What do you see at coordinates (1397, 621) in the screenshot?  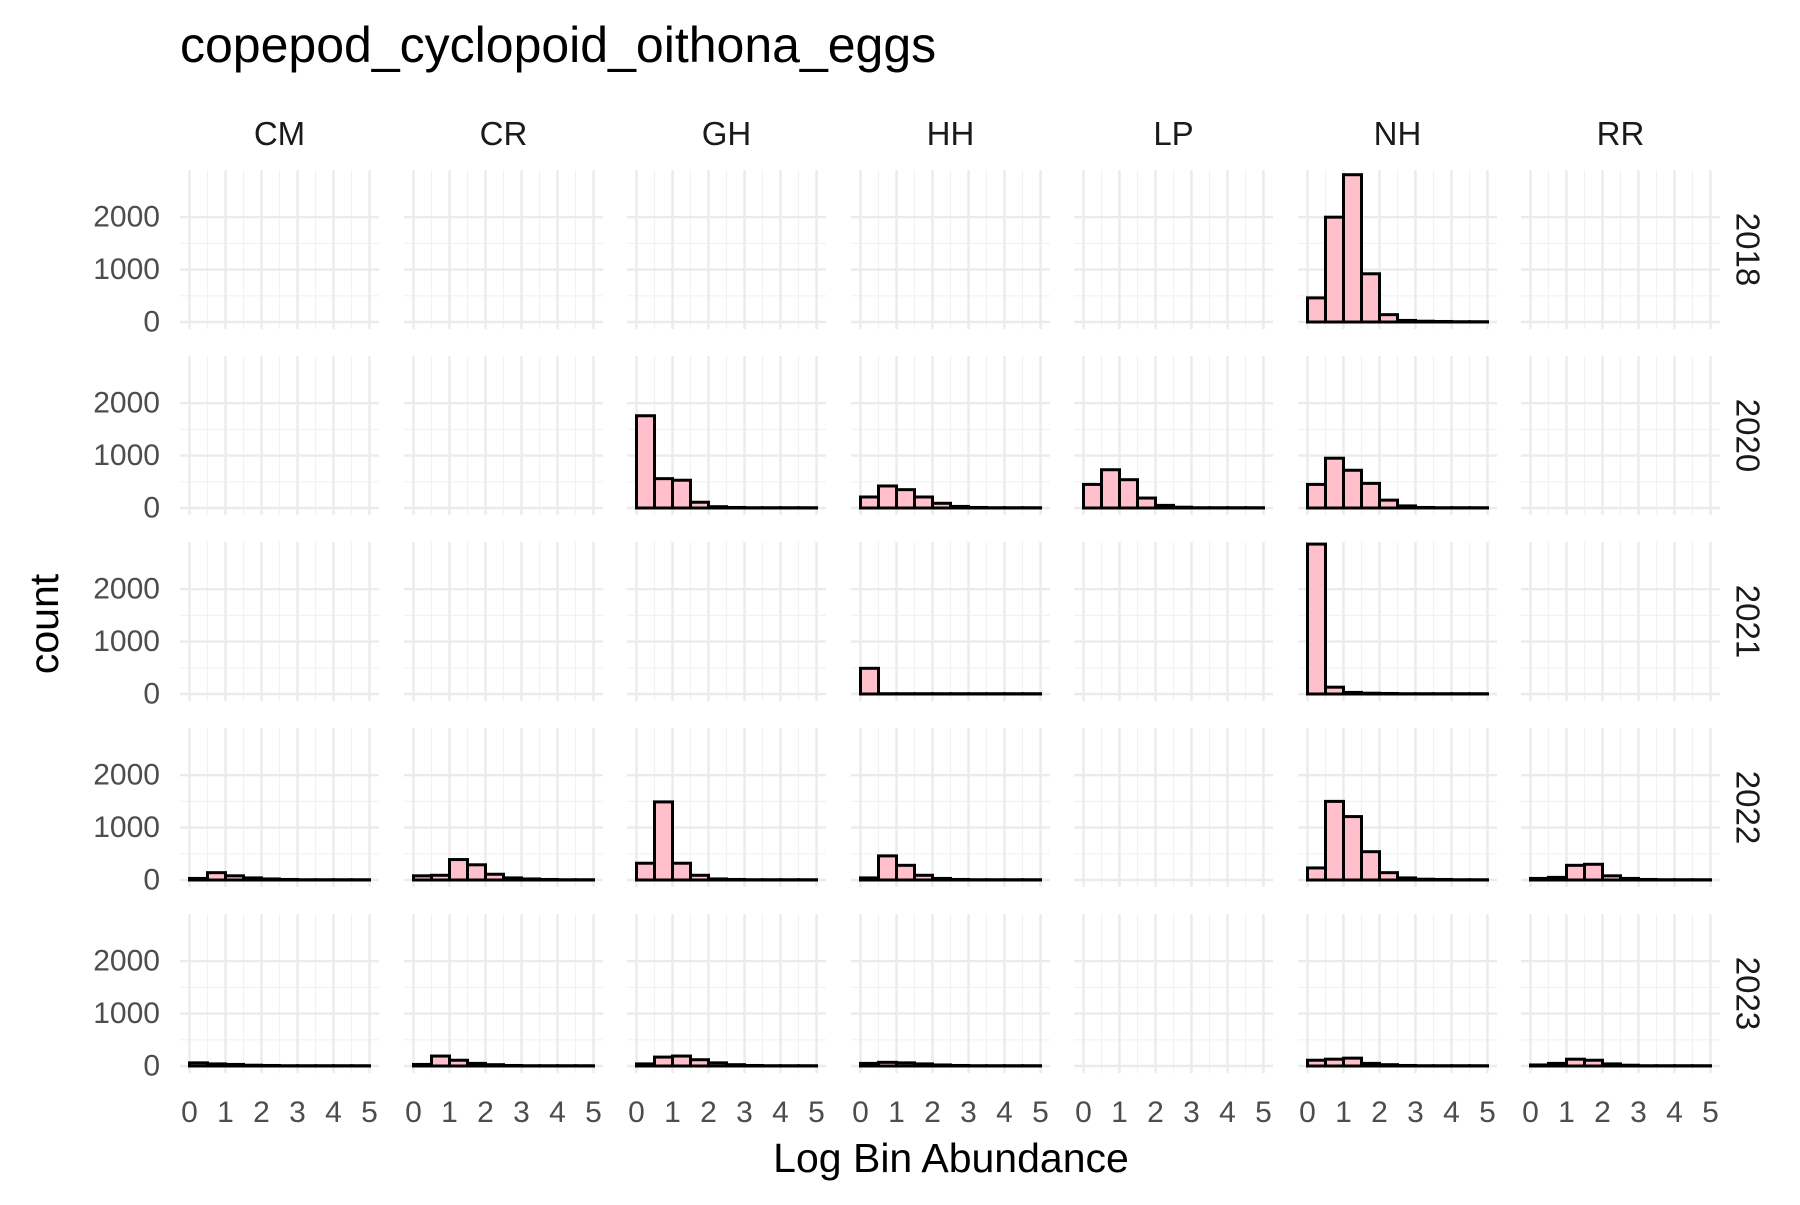 I see `facet-panel-nh-2021` at bounding box center [1397, 621].